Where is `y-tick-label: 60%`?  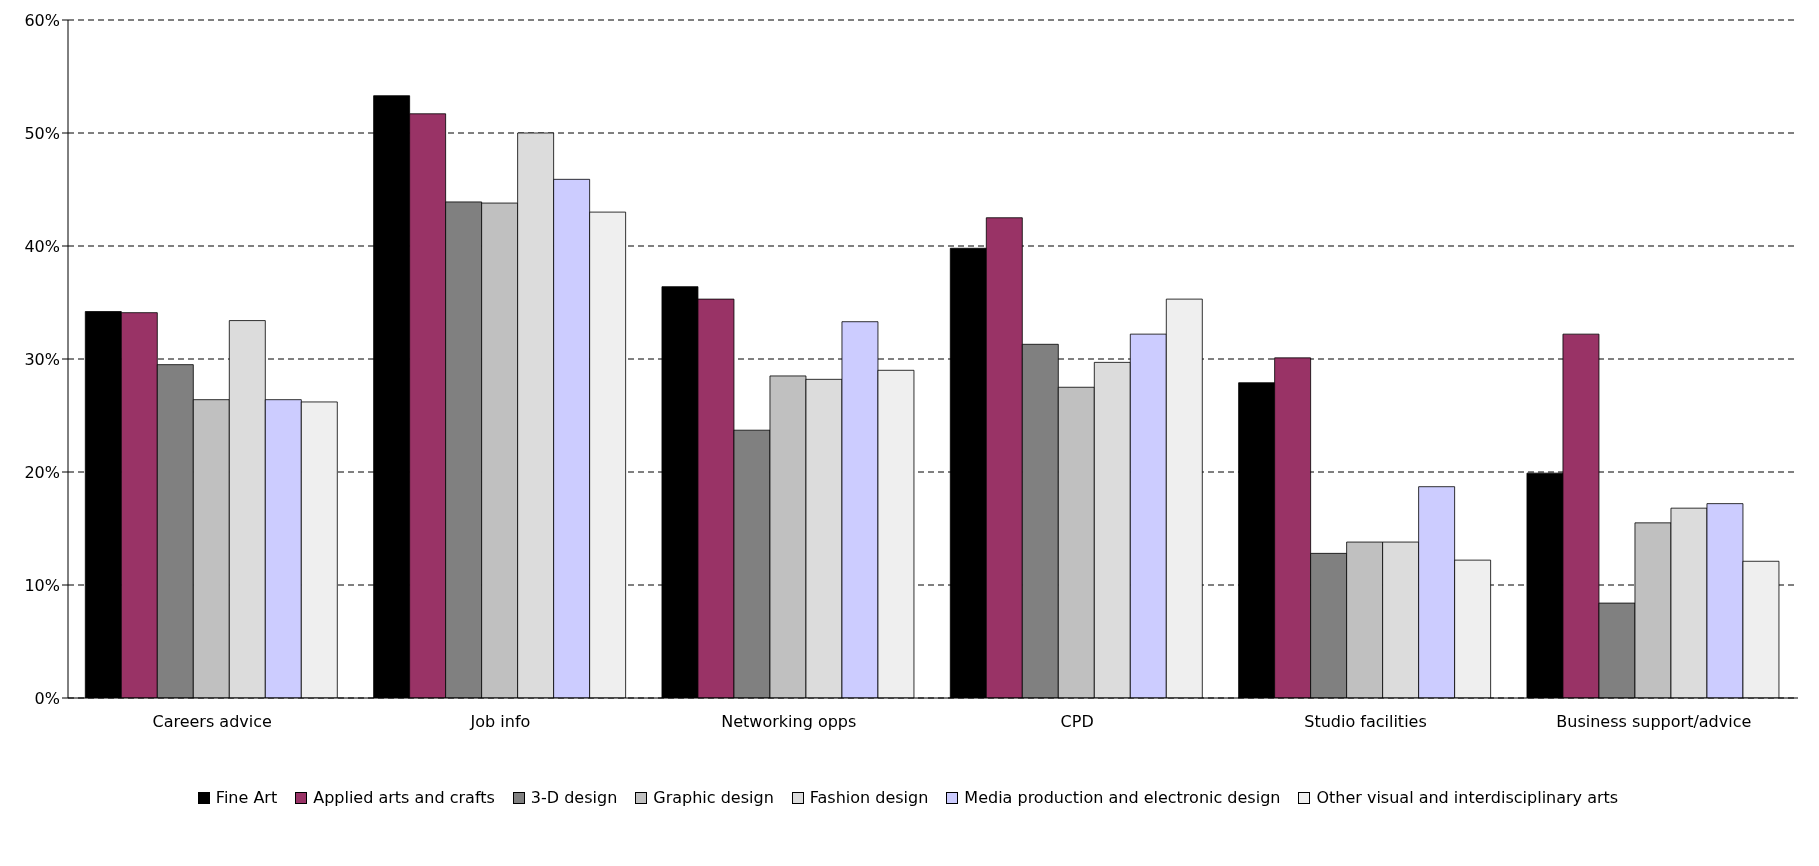 y-tick-label: 60% is located at coordinates (42, 20).